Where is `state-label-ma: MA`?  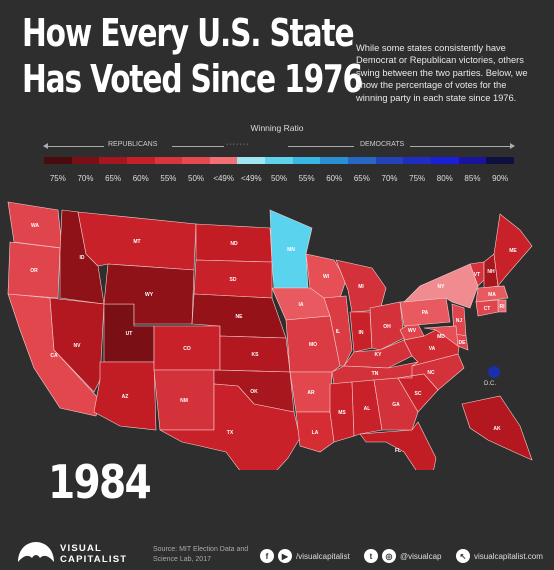
state-label-ma: MA is located at coordinates (492, 295).